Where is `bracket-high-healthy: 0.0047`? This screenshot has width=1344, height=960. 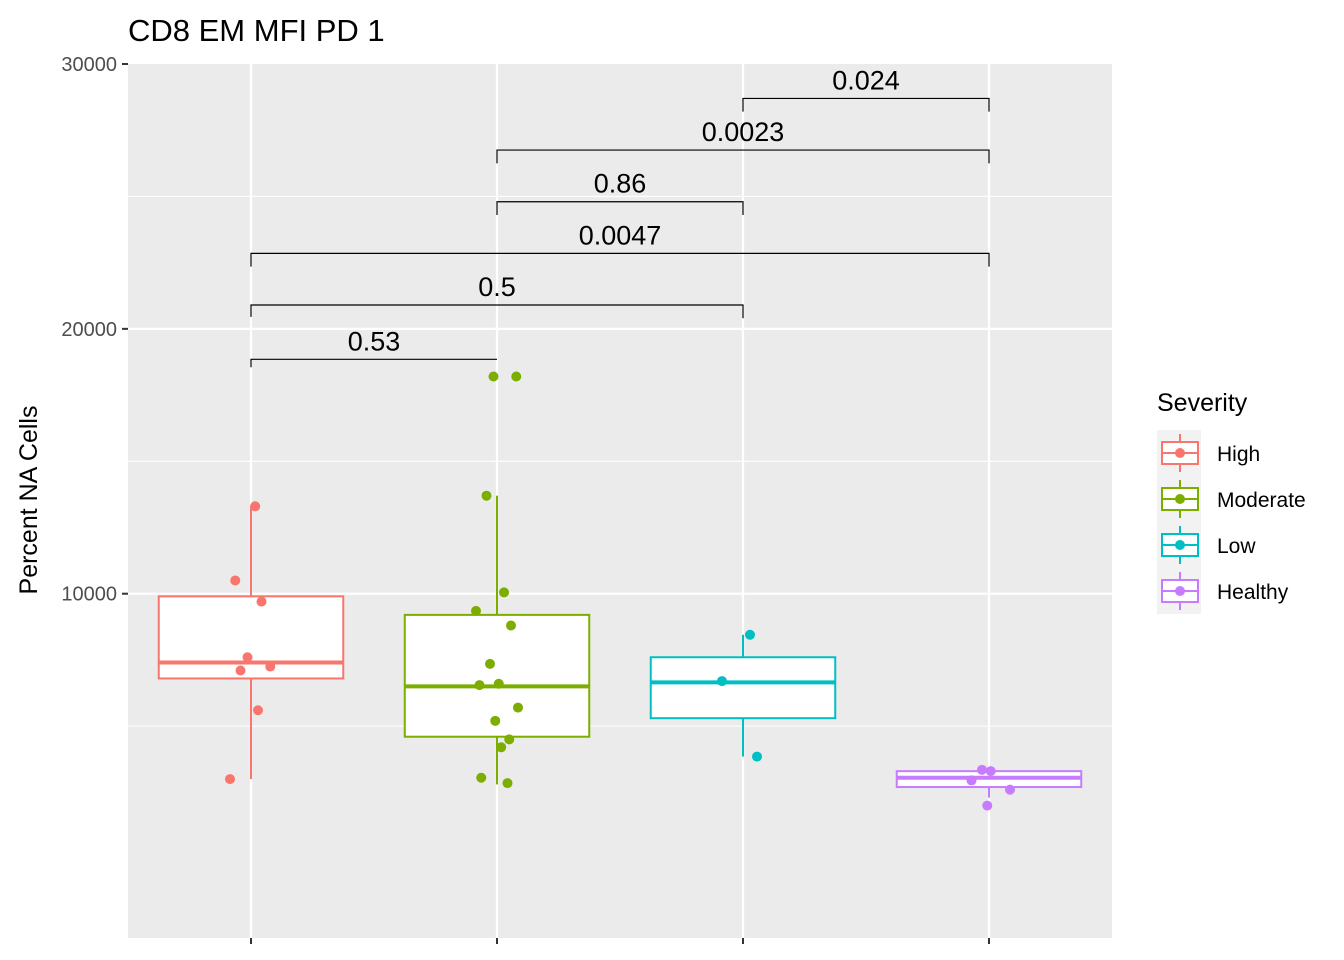 bracket-high-healthy: 0.0047 is located at coordinates (620, 243).